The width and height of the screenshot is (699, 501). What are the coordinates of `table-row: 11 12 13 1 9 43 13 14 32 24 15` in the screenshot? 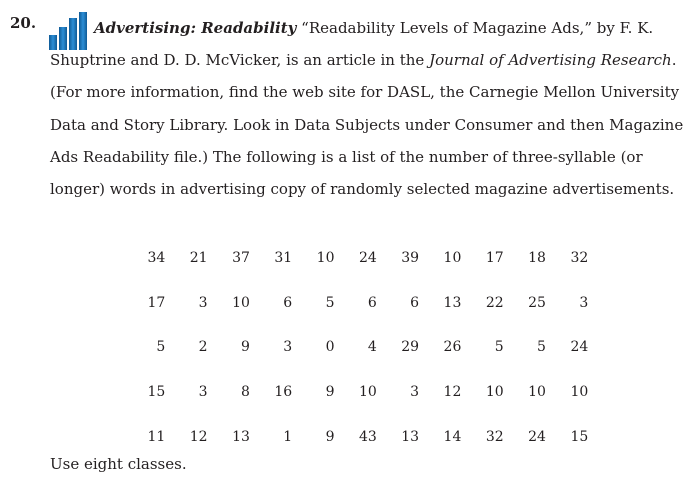 It's located at (367, 436).